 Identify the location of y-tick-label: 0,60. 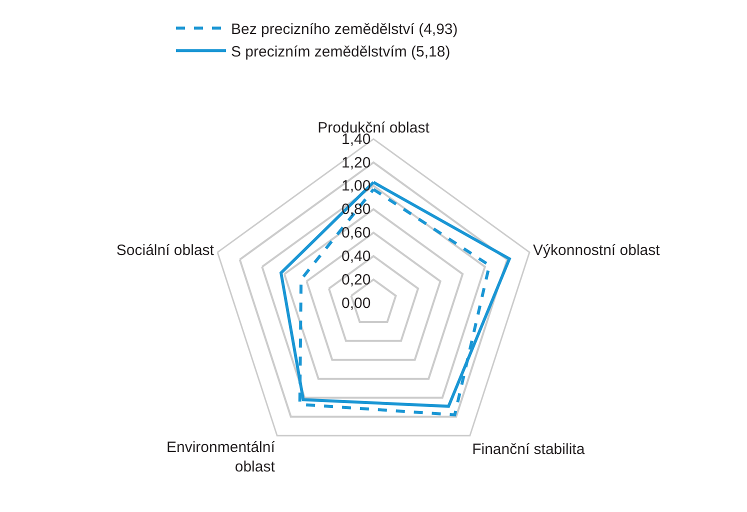
(356, 233).